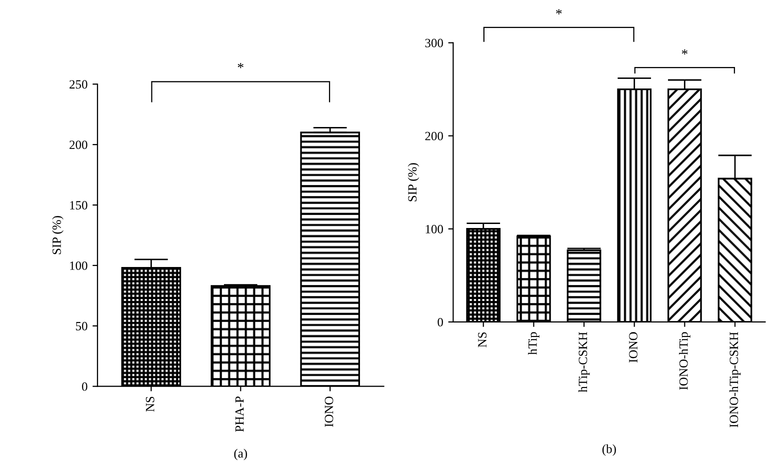 The image size is (780, 470). I want to click on x-tick-label: hTip, so click(534, 343).